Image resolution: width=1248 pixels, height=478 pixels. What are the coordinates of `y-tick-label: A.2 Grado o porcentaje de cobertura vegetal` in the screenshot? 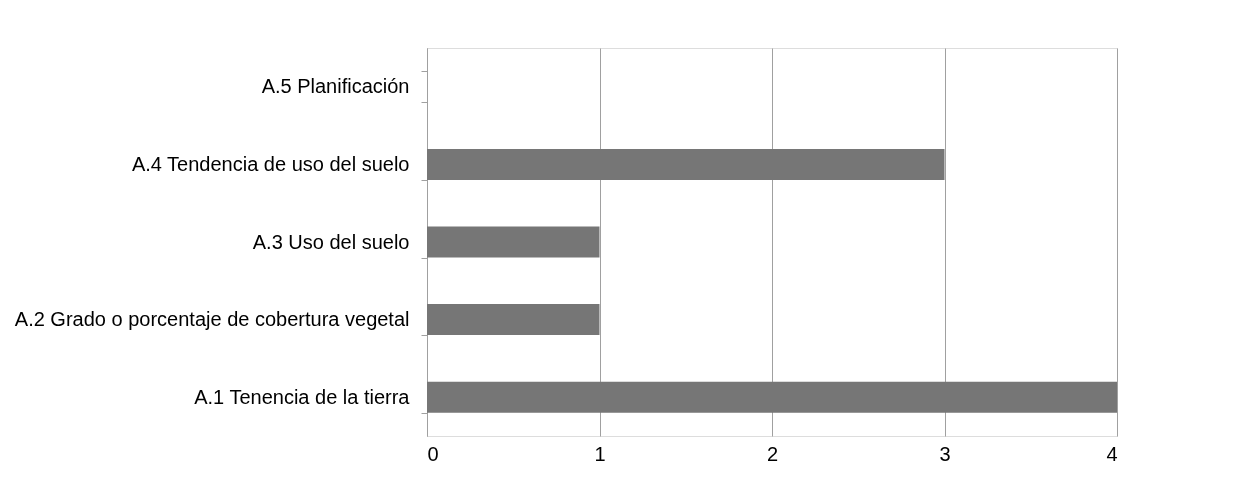 It's located at (212, 319).